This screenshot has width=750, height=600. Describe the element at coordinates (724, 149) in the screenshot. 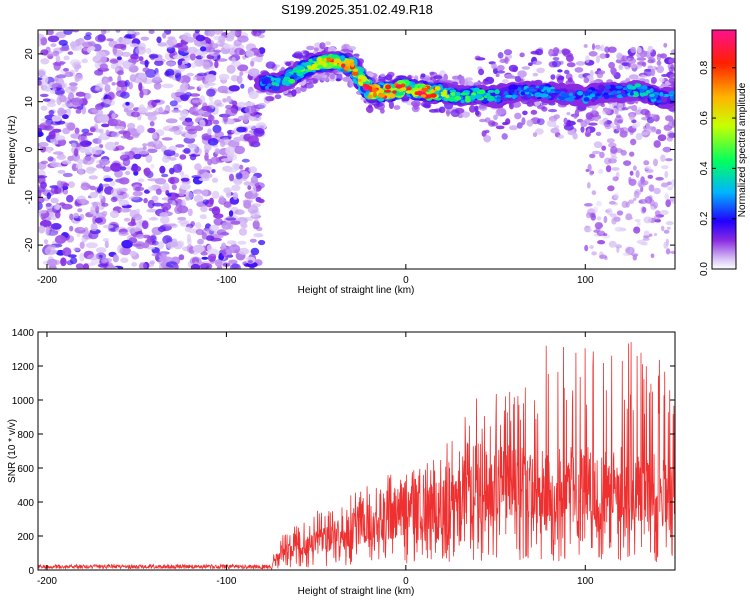

I see `colorbar-gradient` at that location.